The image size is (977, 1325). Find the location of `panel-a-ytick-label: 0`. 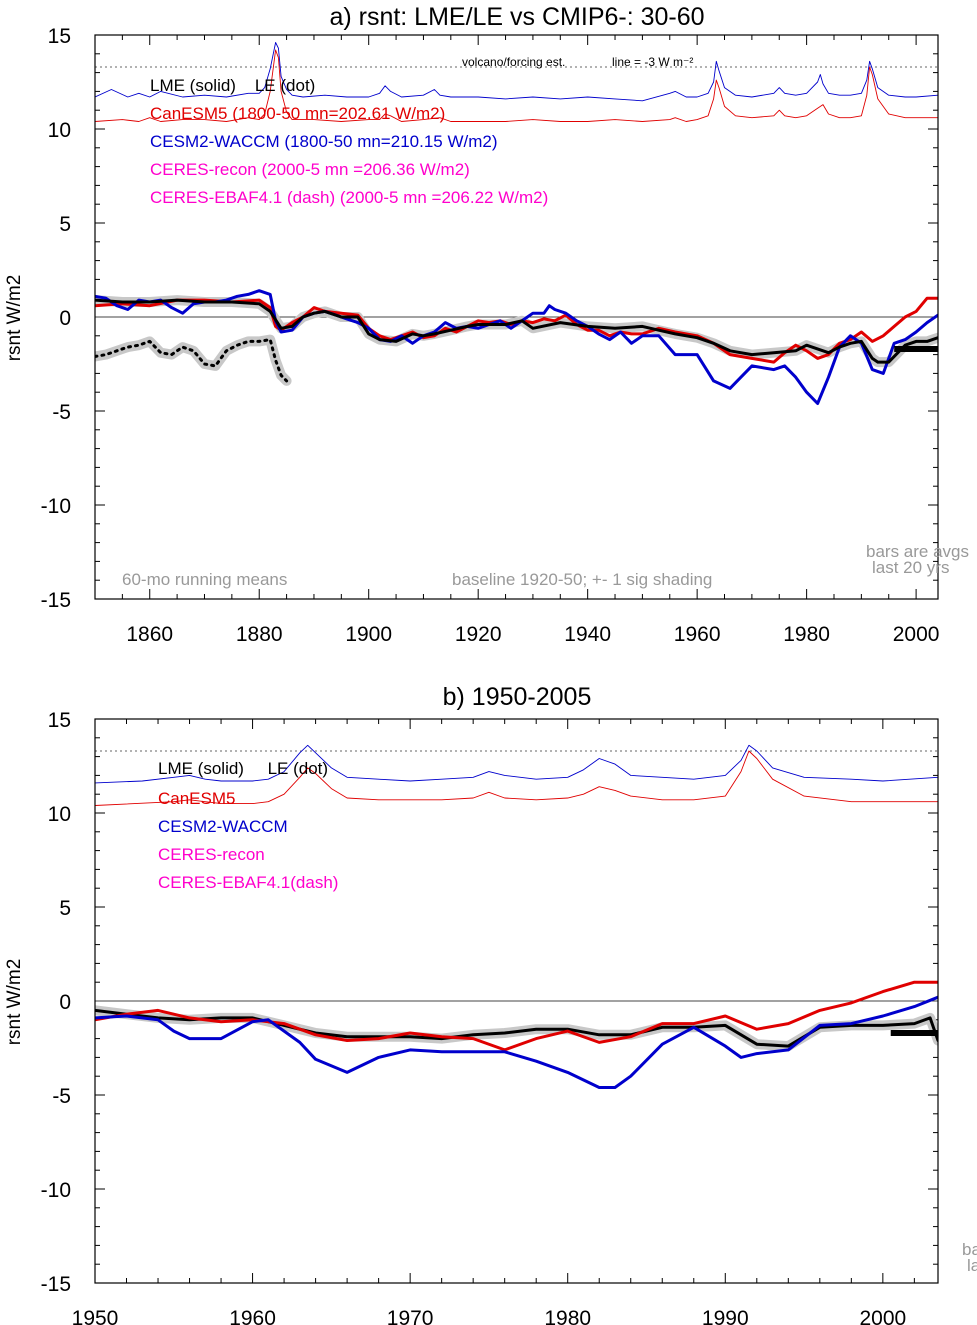

panel-a-ytick-label: 0 is located at coordinates (65, 318).